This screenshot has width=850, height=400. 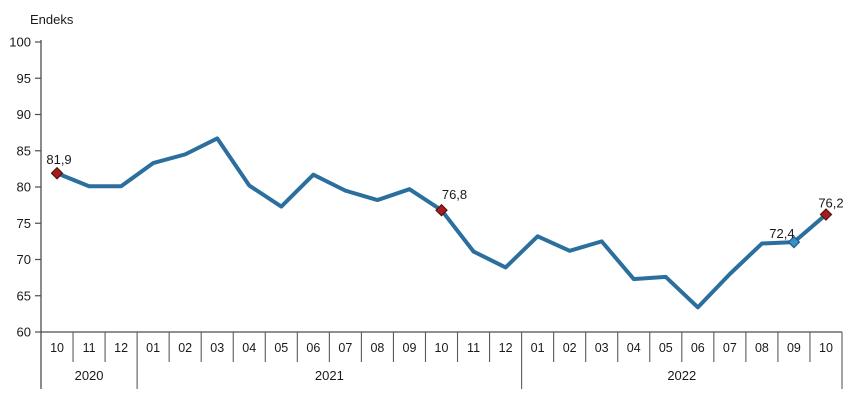 I want to click on y-axis-tick-label: 60, so click(x=24, y=332).